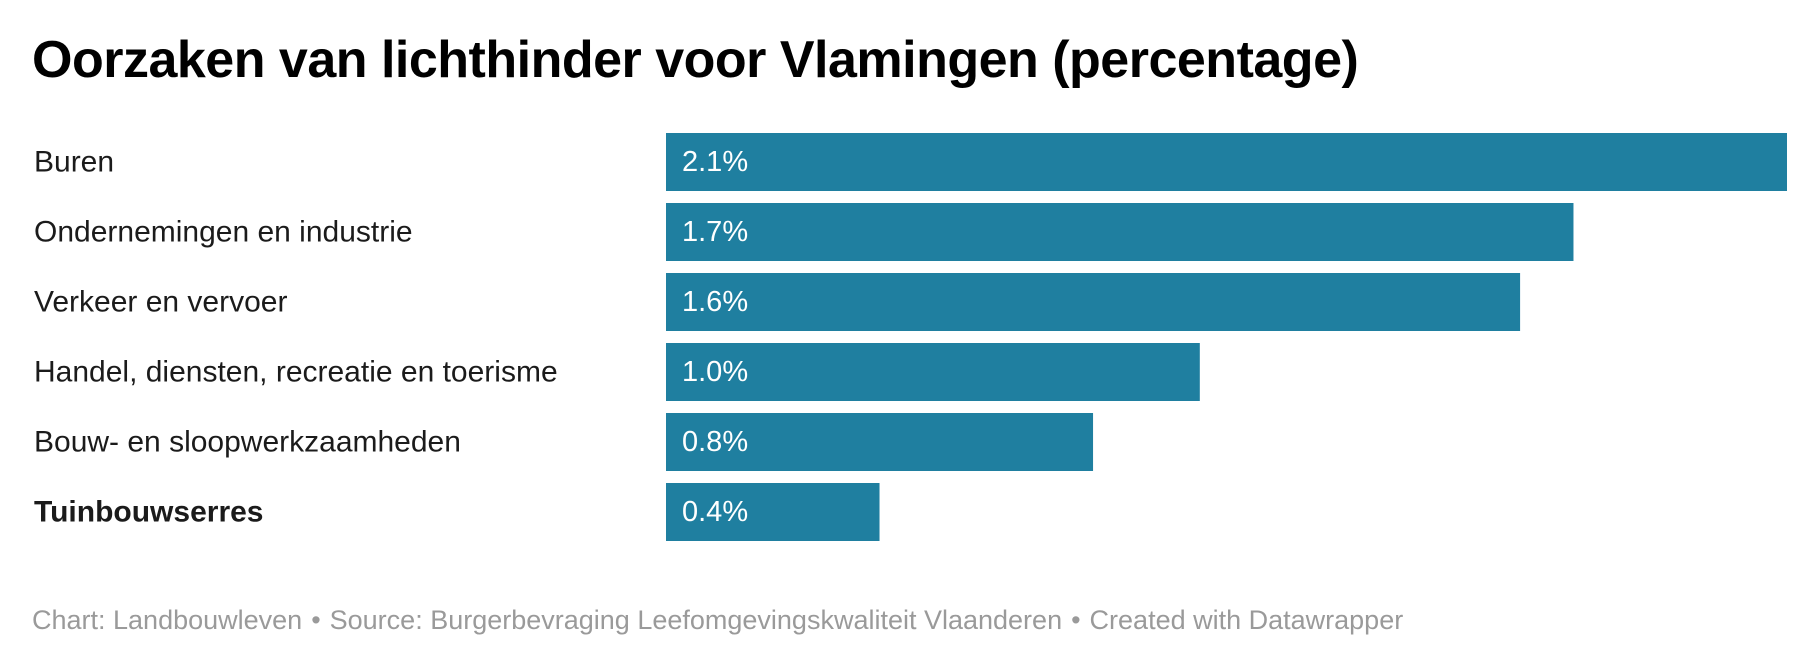  Describe the element at coordinates (715, 442) in the screenshot. I see `bar-value-label-bouw-en-sloopwerkzaamheden: 0.8%` at that location.